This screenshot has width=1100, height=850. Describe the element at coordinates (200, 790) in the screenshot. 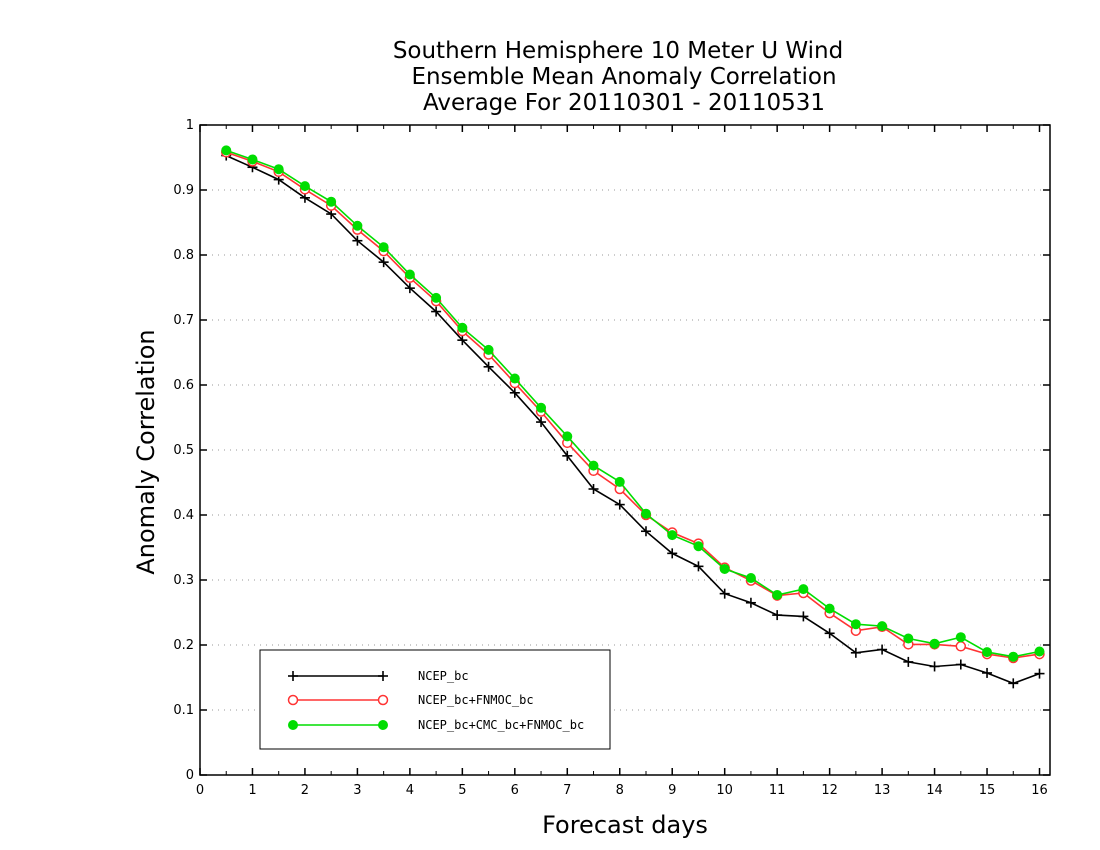

I see `x-tick-label: 0` at that location.